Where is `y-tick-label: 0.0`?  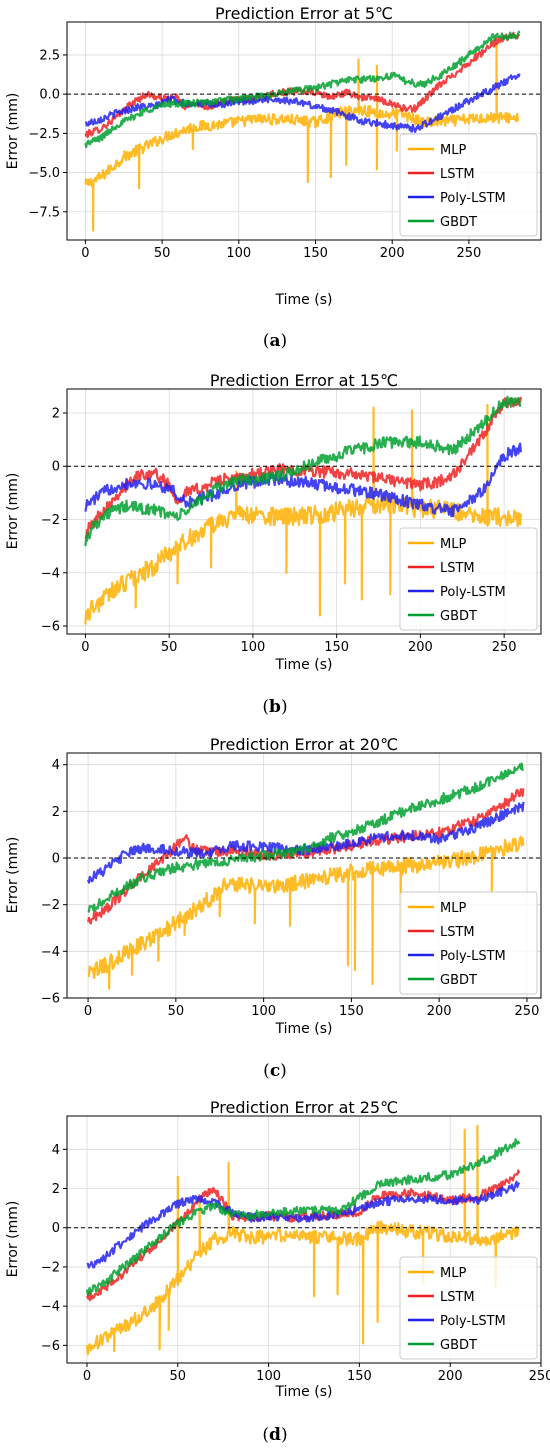
y-tick-label: 0.0 is located at coordinates (49, 95).